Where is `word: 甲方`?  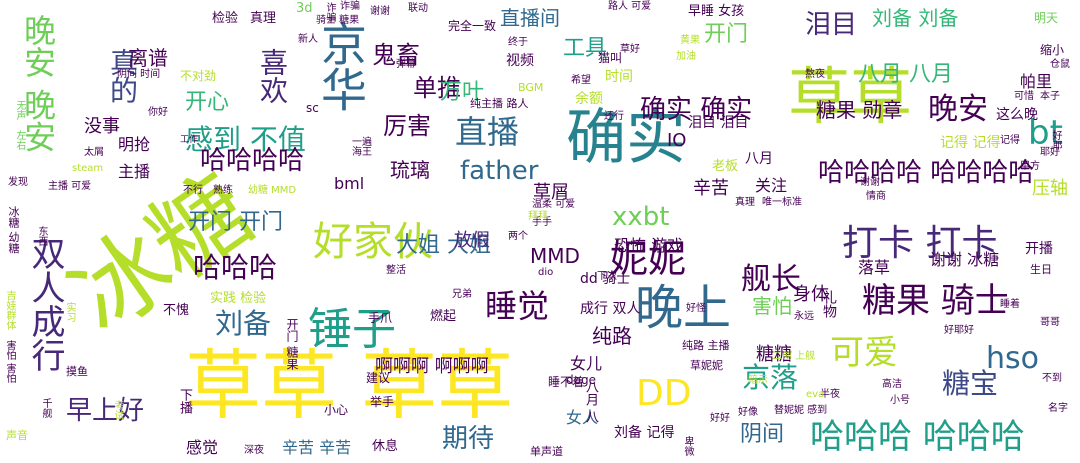
word: 甲方 is located at coordinates (1030, 166).